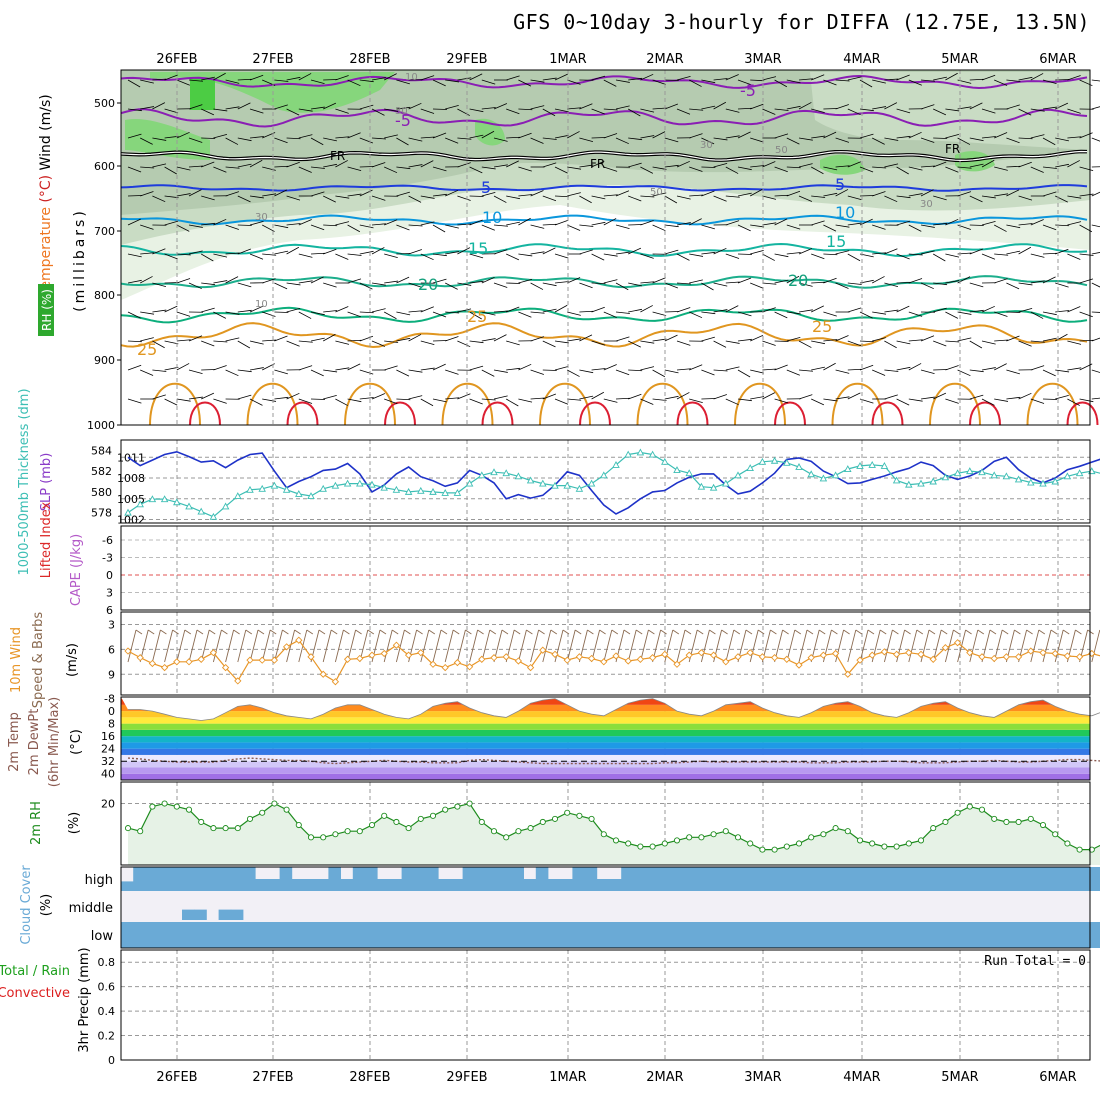  What do you see at coordinates (605, 738) in the screenshot?
I see `panel-border-temp2m` at bounding box center [605, 738].